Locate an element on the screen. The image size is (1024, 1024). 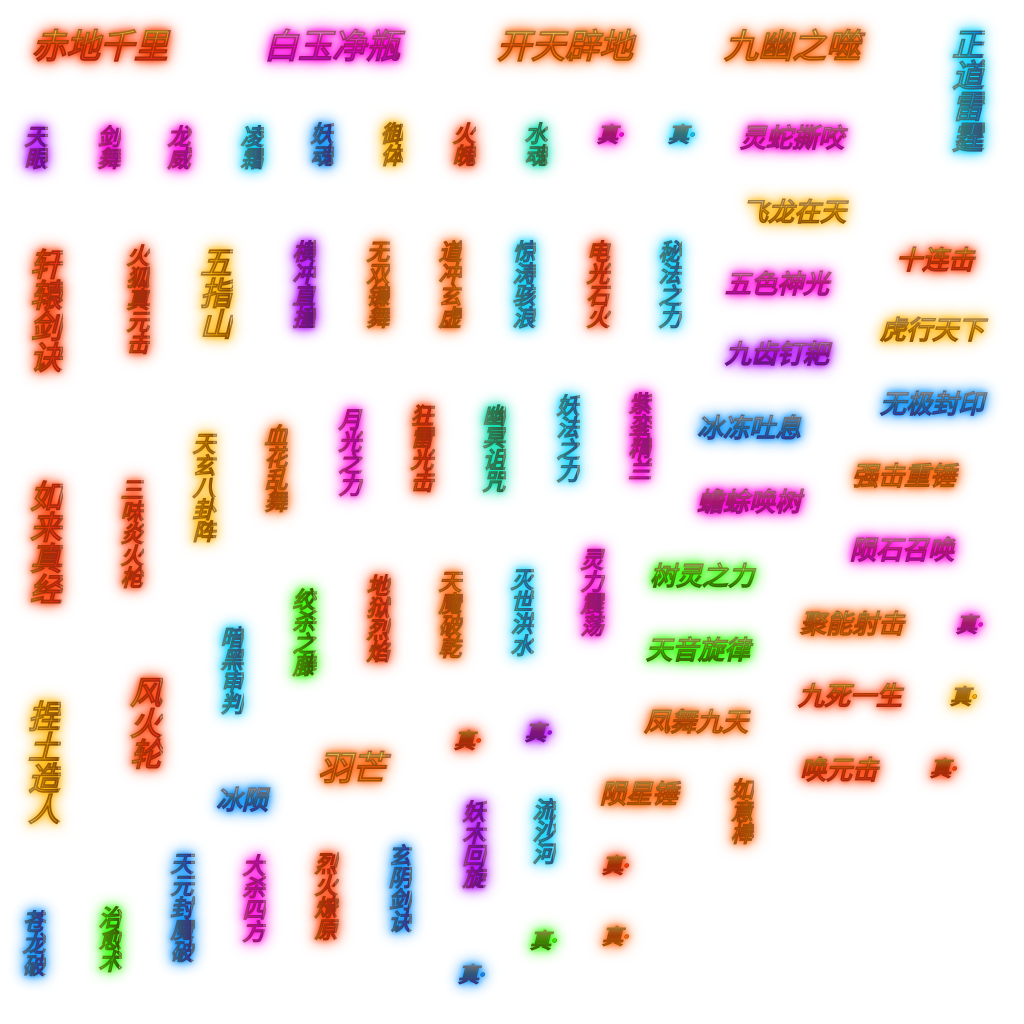
skill-label-jiaoshazhiteng: 绞杀之藤 is located at coordinates (302, 632).